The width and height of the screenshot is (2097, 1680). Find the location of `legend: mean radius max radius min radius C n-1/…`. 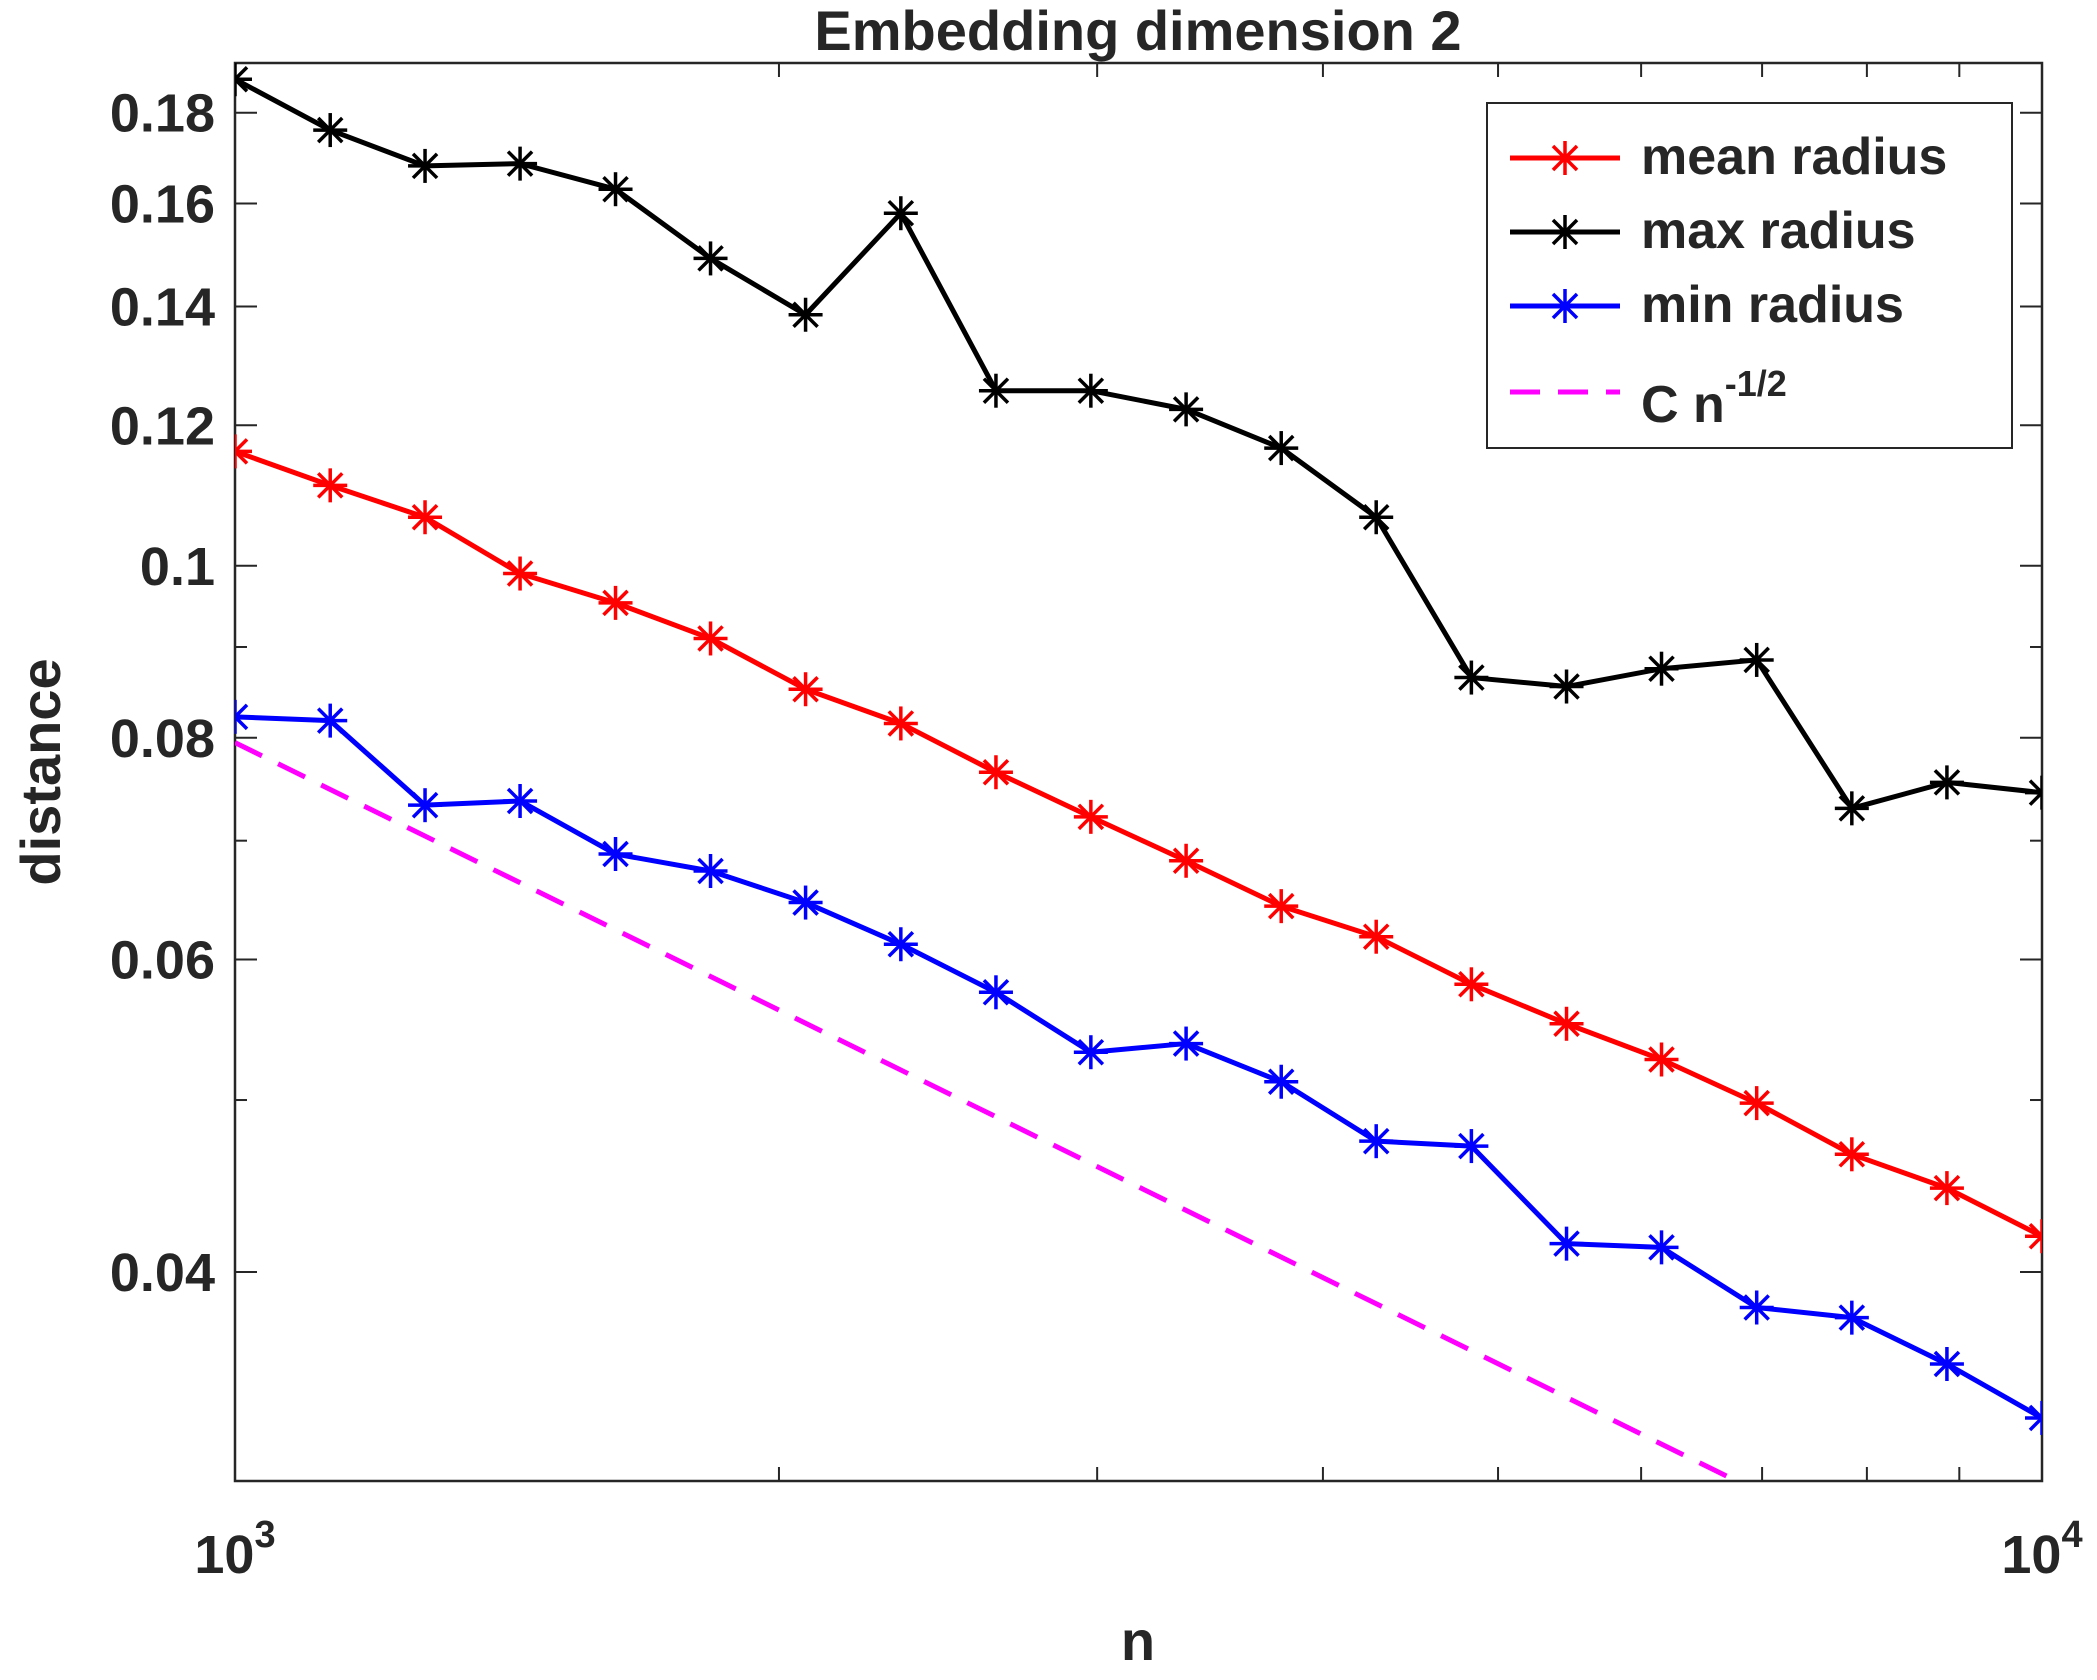

legend: mean radius max radius min radius C n-1/… is located at coordinates (1749, 275).